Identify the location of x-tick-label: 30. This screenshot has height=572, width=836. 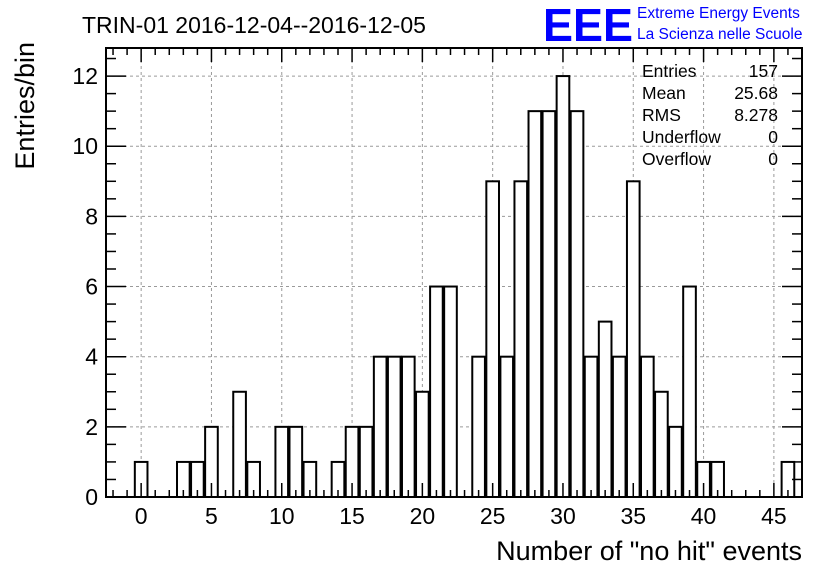
(563, 516).